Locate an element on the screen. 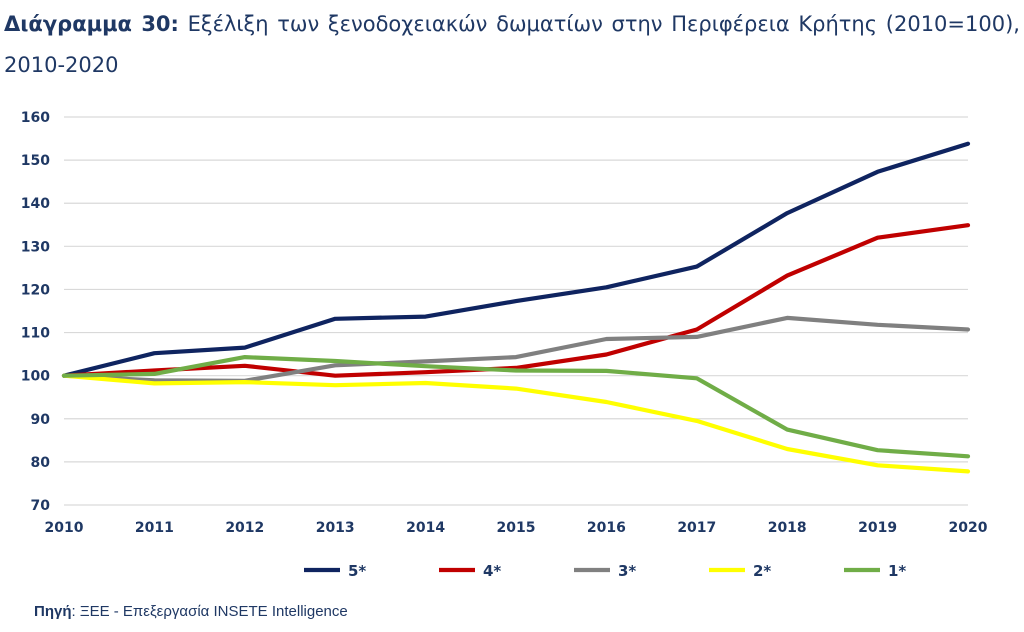  x-tick-label: 2012 is located at coordinates (244, 528).